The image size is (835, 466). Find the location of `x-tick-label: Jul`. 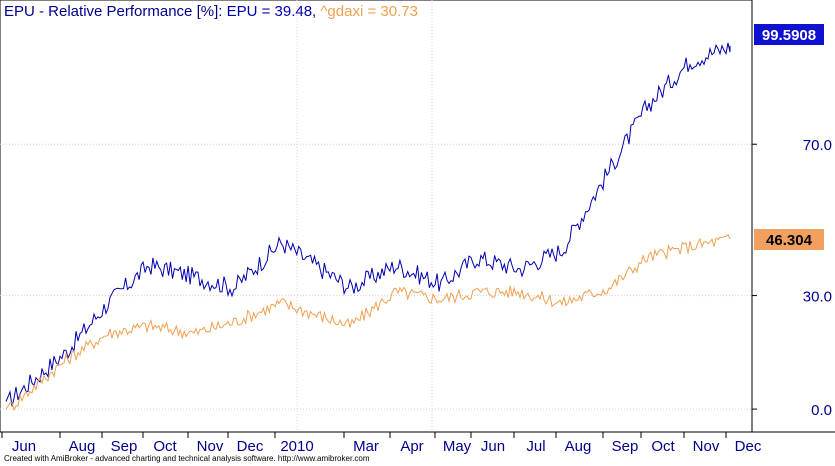

x-tick-label: Jul is located at coordinates (535, 446).